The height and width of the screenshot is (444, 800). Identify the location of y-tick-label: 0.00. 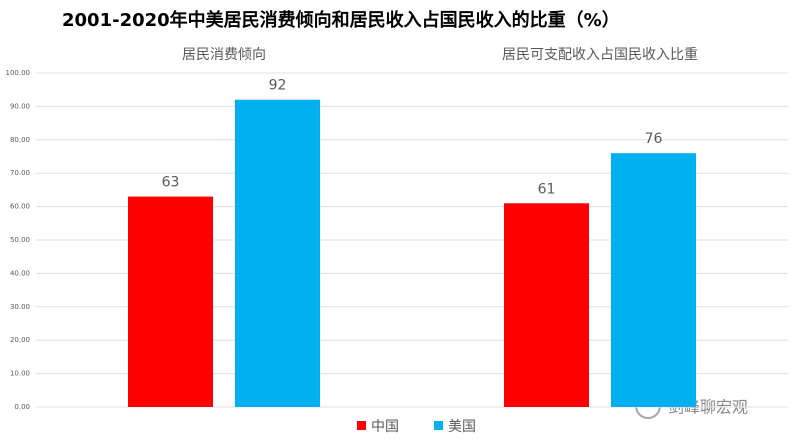
(22, 407).